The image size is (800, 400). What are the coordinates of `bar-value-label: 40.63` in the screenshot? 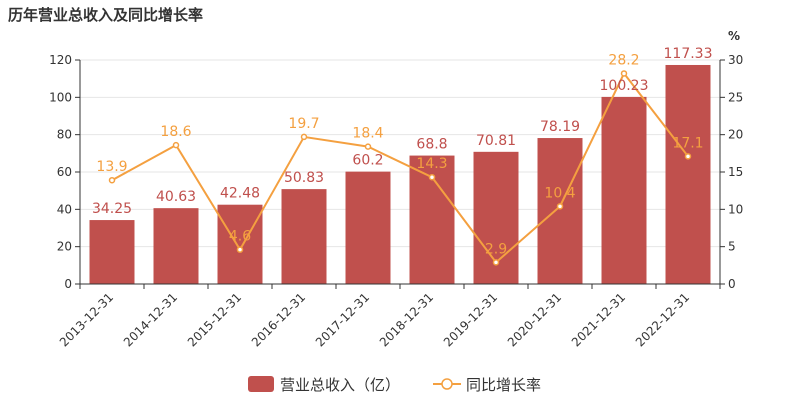 It's located at (176, 197).